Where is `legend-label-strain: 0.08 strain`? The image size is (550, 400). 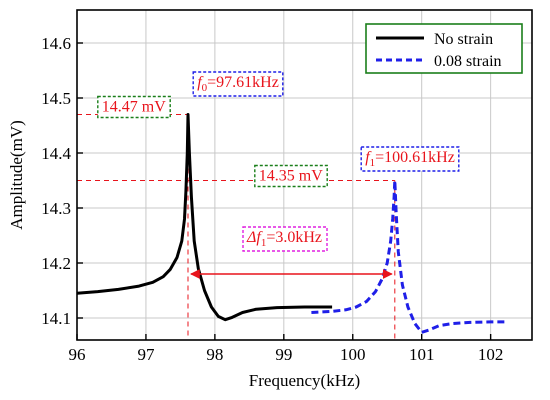 legend-label-strain: 0.08 strain is located at coordinates (468, 61).